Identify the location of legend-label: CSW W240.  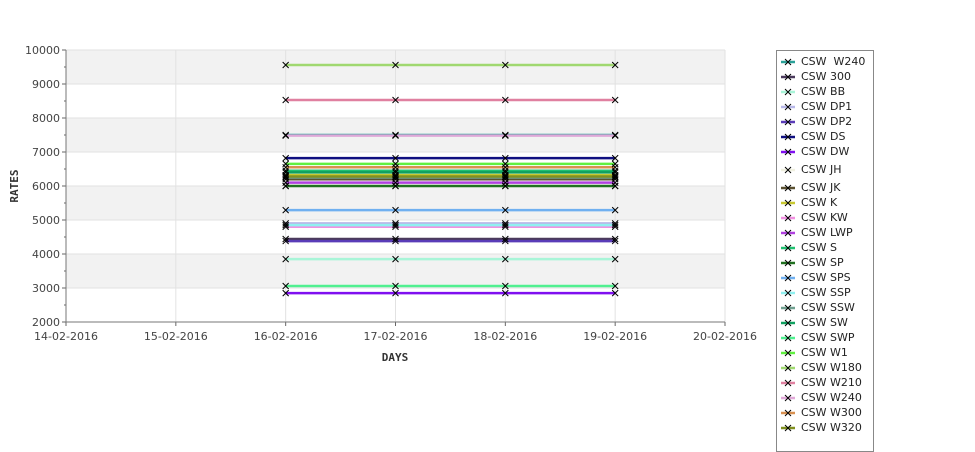
(831, 397).